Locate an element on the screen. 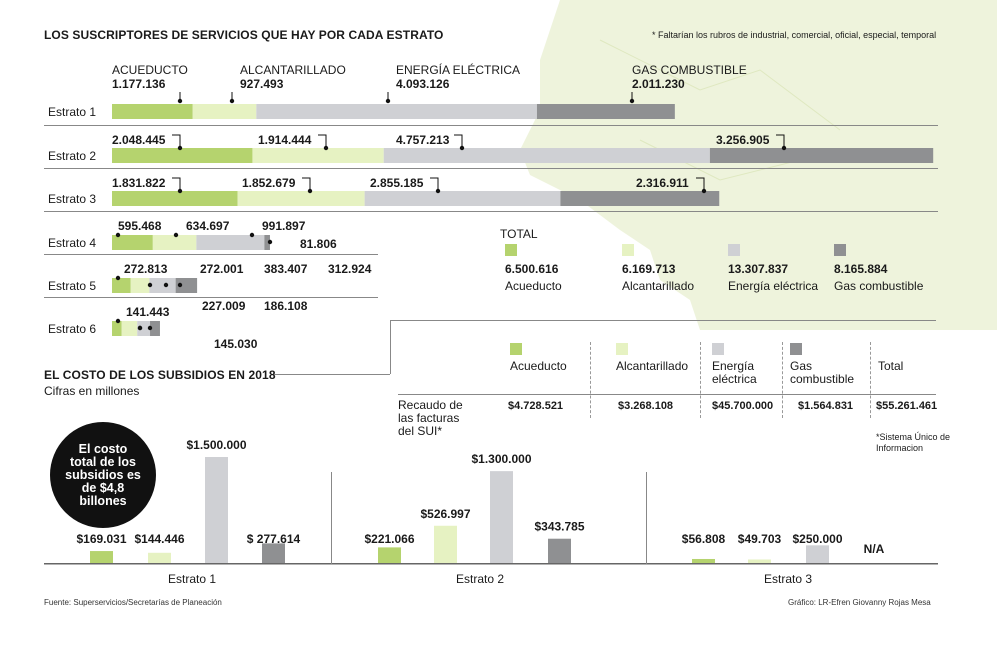 The height and width of the screenshot is (657, 997). totals-heading: TOTAL is located at coordinates (519, 234).